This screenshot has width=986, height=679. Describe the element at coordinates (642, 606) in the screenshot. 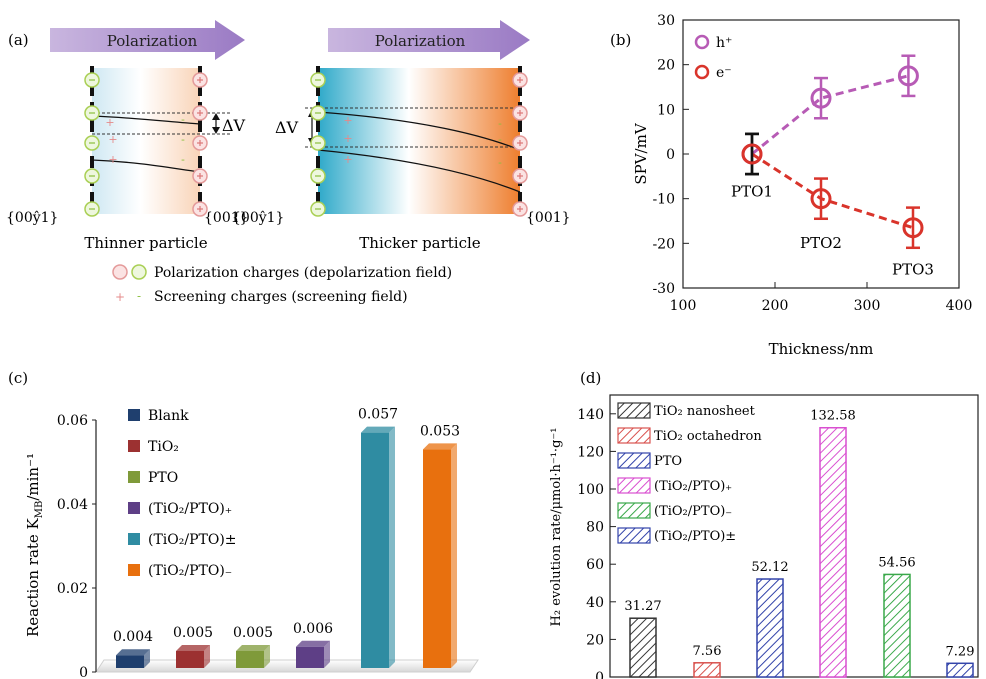

I see `d-value-label-0: 31.27` at that location.